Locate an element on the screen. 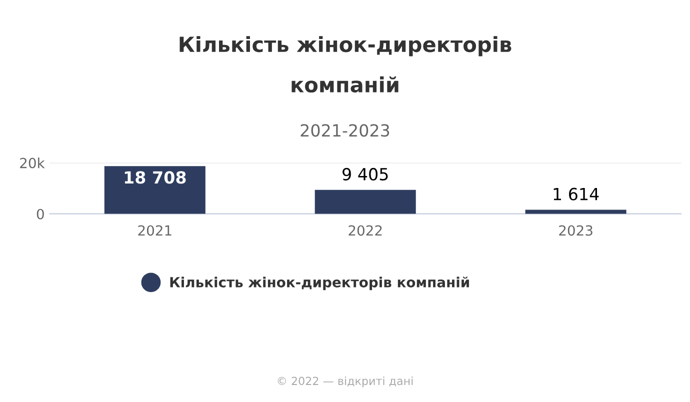 Image resolution: width=690 pixels, height=402 pixels. y-tick-label: 0 is located at coordinates (40, 214).